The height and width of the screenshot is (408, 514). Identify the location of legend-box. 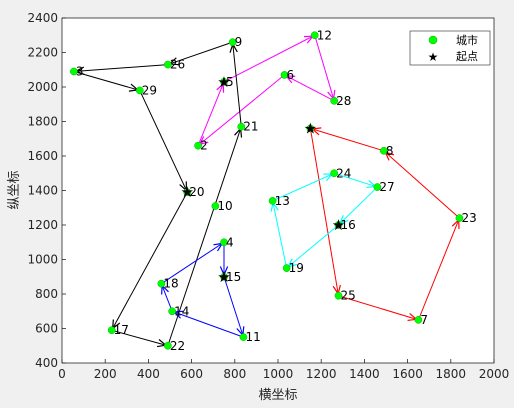
(450, 48).